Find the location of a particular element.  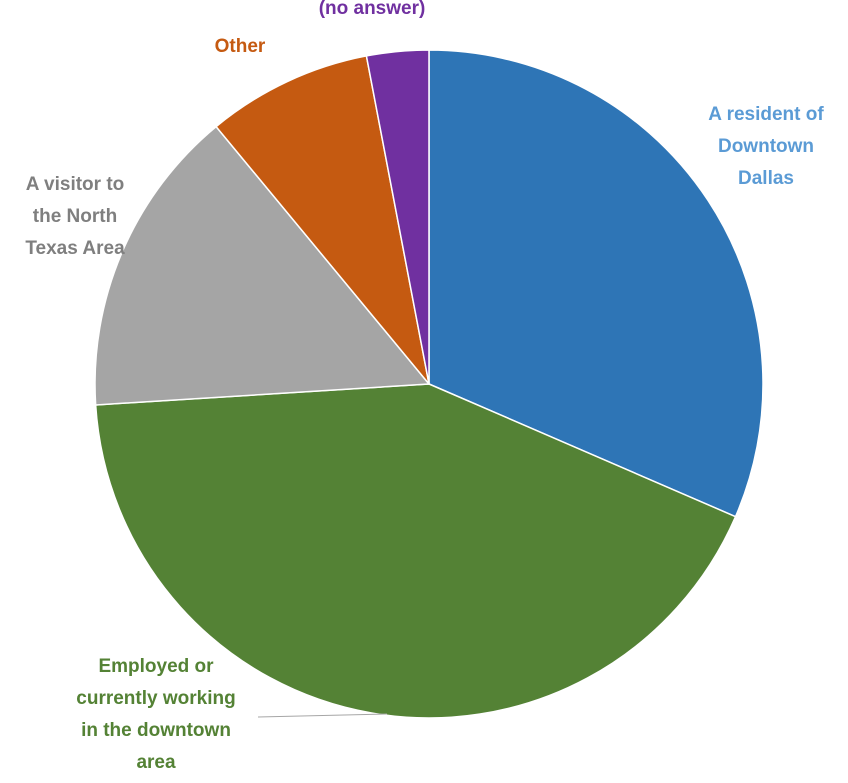

pie-label-line: Dallas is located at coordinates (766, 178).